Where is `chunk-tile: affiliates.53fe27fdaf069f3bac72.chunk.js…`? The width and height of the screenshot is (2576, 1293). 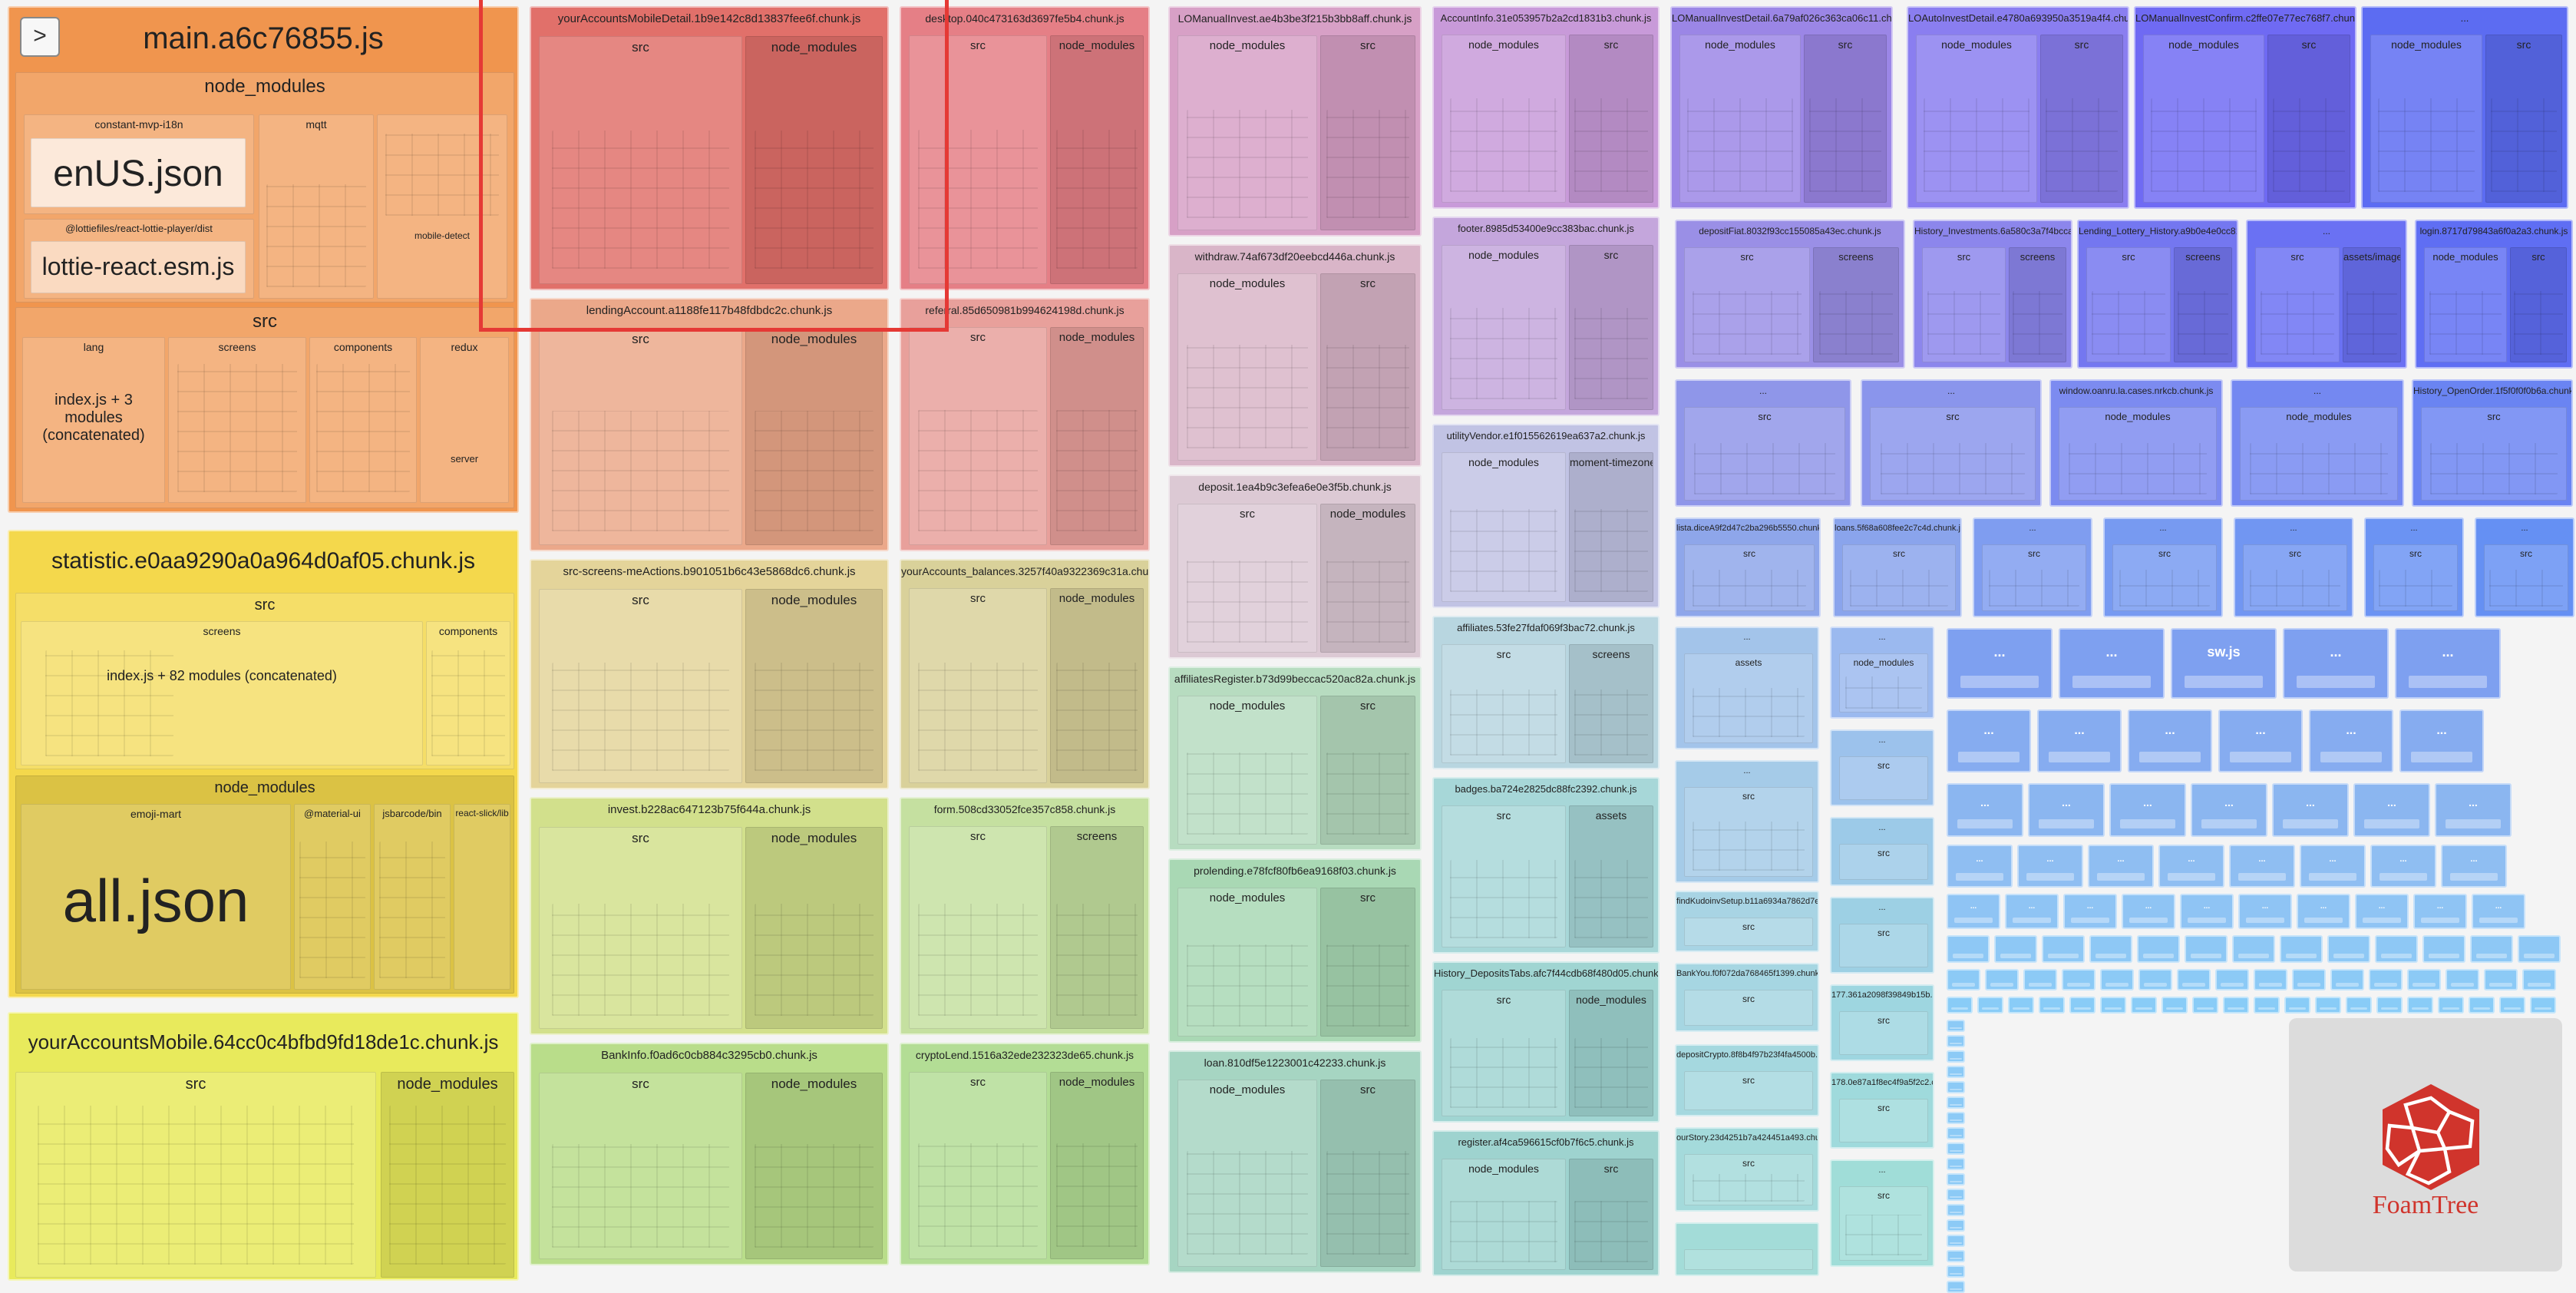 chunk-tile: affiliates.53fe27fdaf069f3bac72.chunk.js… is located at coordinates (1546, 692).